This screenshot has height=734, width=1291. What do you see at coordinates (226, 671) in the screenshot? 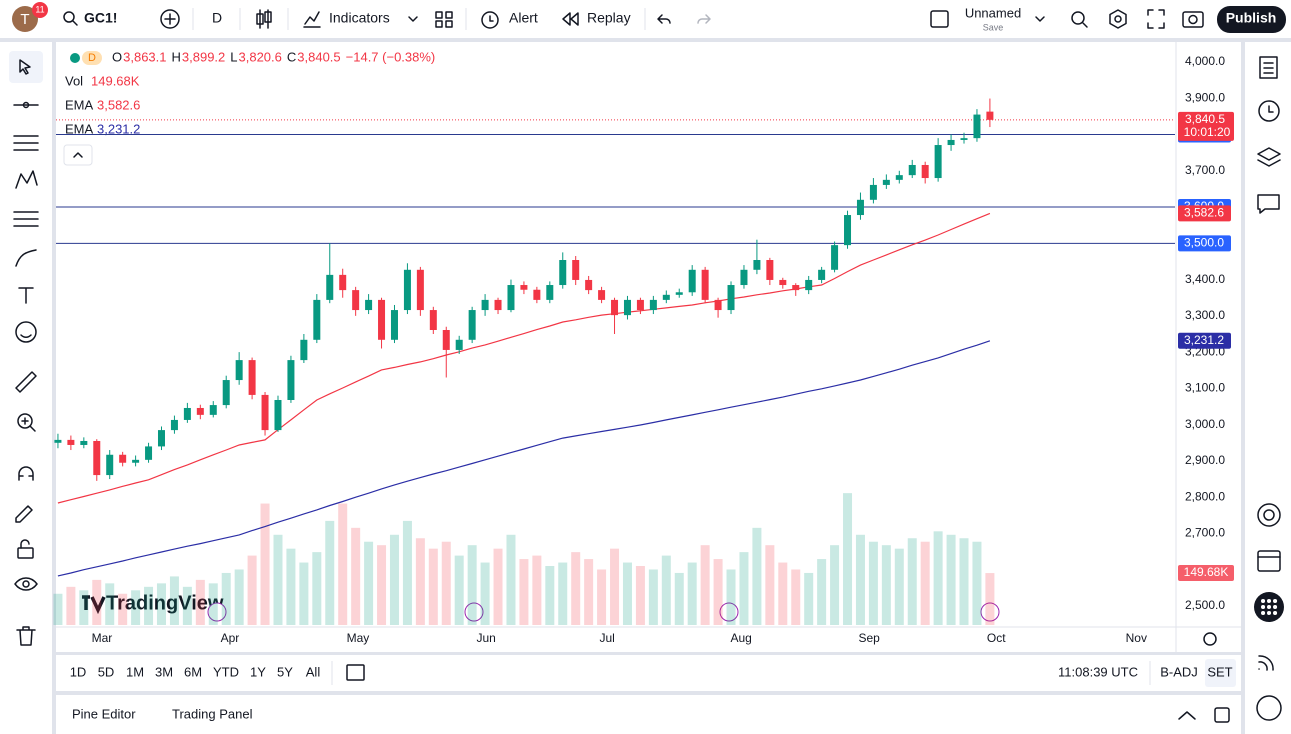
I see `range-button: YTD` at bounding box center [226, 671].